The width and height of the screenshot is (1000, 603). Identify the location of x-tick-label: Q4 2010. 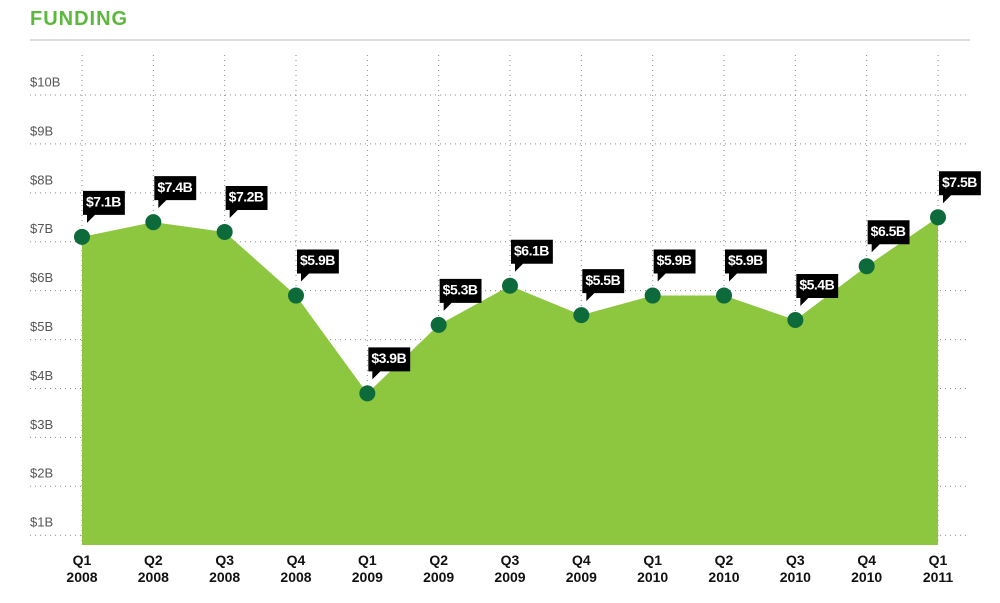
(867, 568).